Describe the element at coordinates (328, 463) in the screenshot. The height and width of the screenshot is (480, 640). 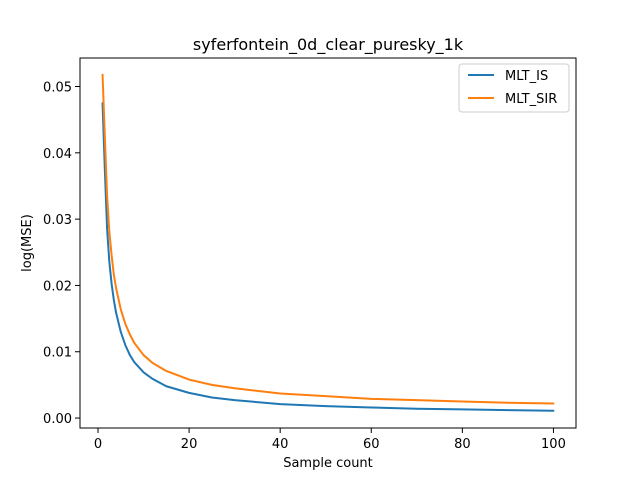
I see `x-axis-label: Sample count` at that location.